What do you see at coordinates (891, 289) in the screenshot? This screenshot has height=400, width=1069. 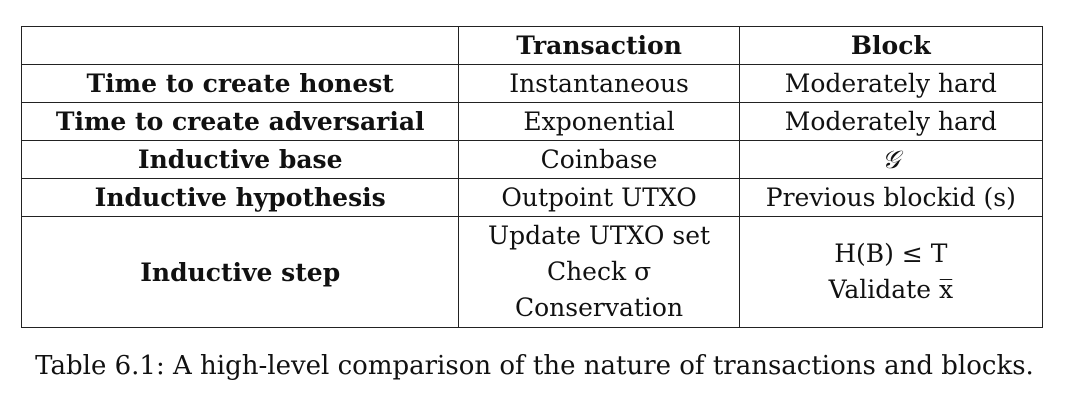 I see `block-line: Validate x̅` at bounding box center [891, 289].